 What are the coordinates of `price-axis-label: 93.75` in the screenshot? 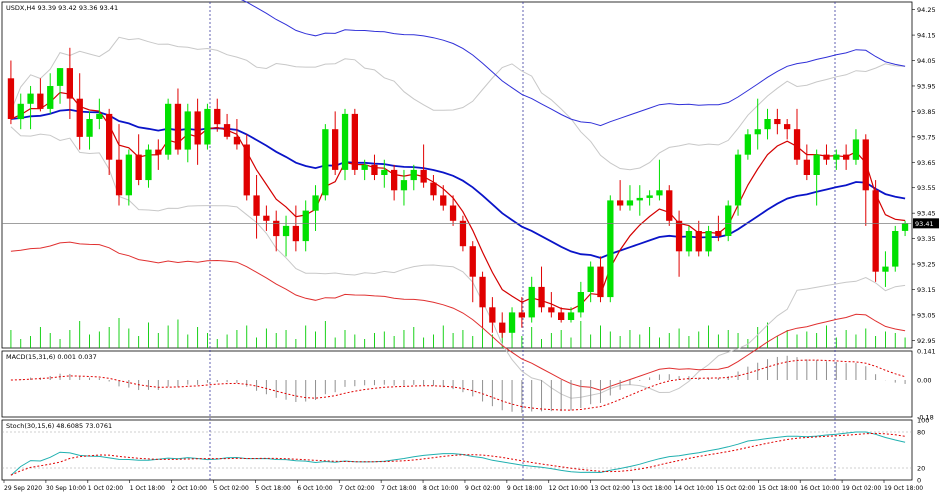 It's located at (926, 137).